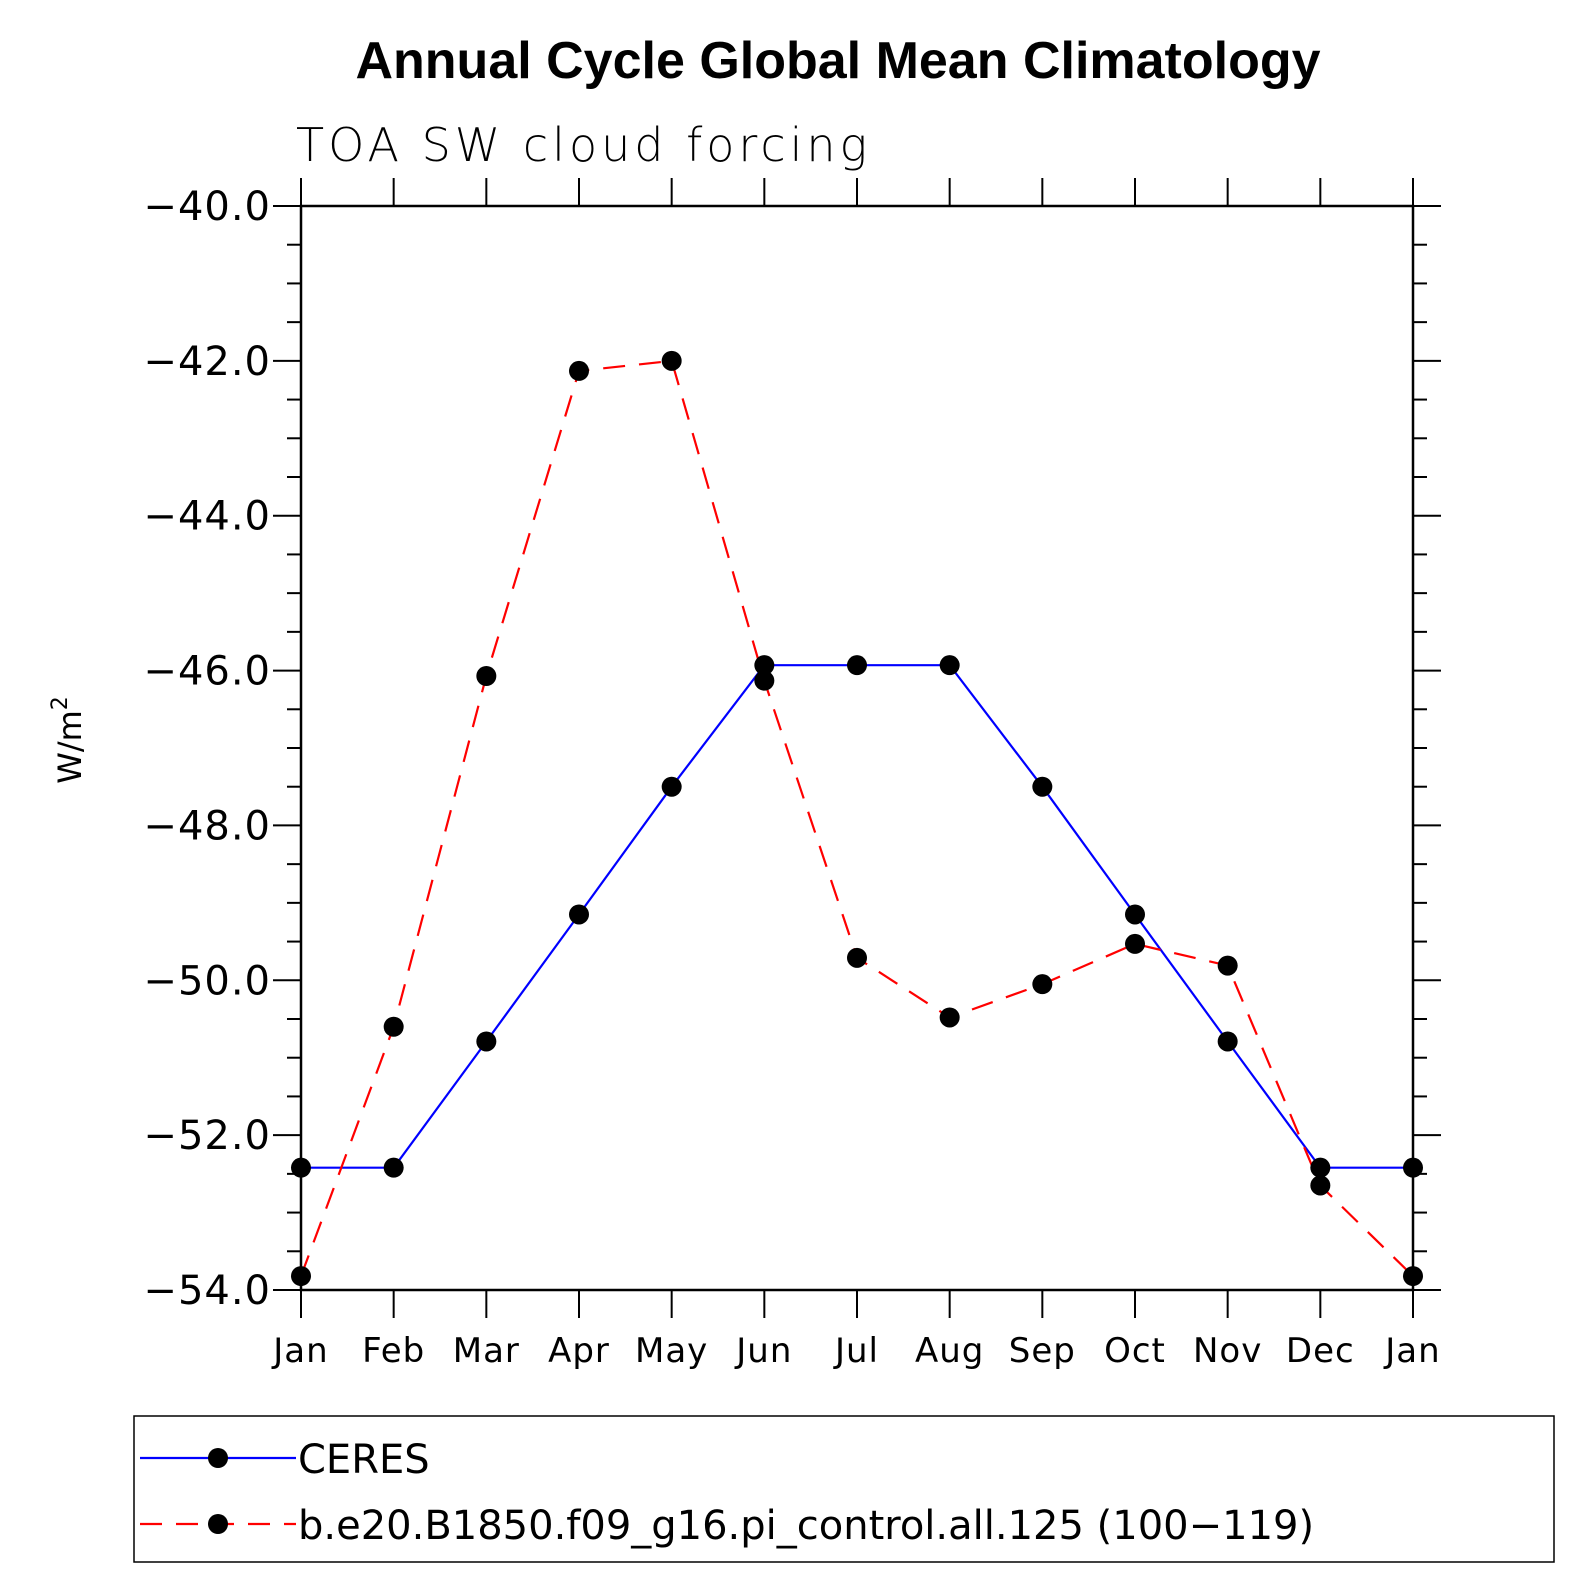 This screenshot has width=1591, height=1591. I want to click on y-tick-label: −54.0, so click(207, 1291).